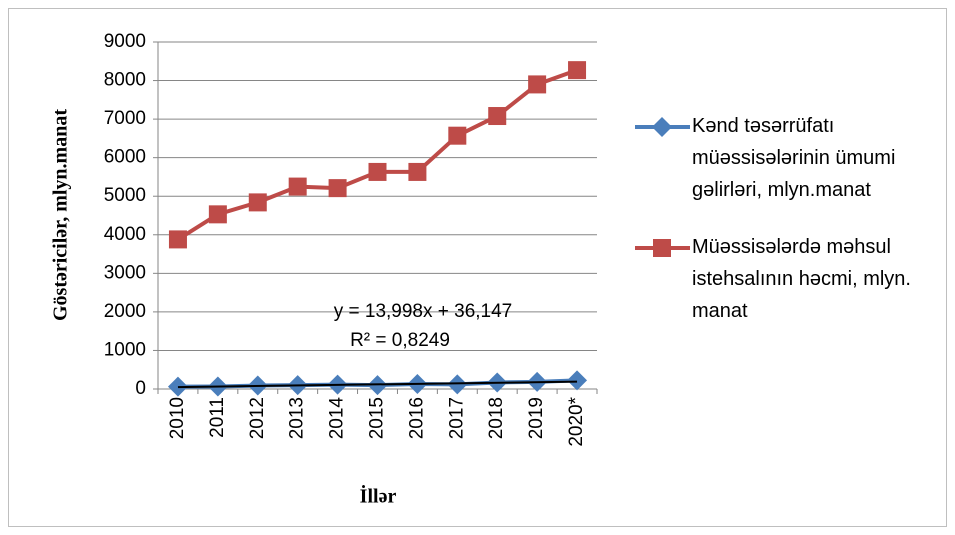 The image size is (955, 535). Describe the element at coordinates (125, 80) in the screenshot. I see `y-tick-label: 8000` at that location.